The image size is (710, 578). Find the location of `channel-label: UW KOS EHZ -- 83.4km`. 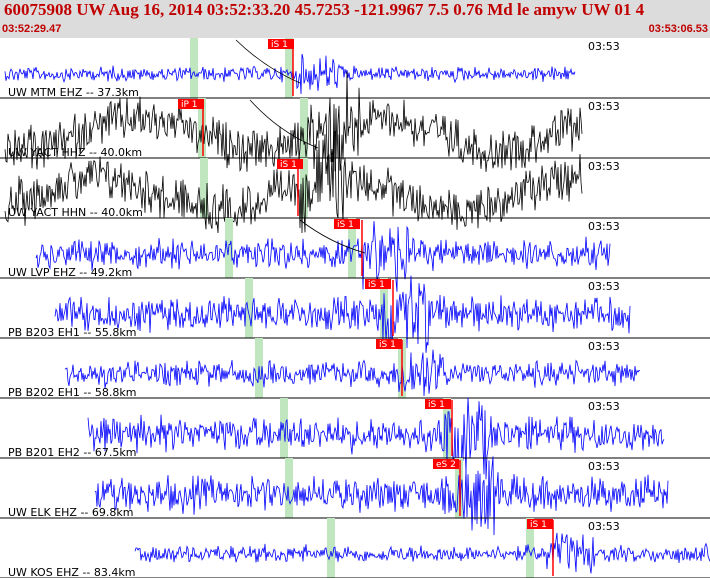

channel-label: UW KOS EHZ -- 83.4km is located at coordinates (71, 572).